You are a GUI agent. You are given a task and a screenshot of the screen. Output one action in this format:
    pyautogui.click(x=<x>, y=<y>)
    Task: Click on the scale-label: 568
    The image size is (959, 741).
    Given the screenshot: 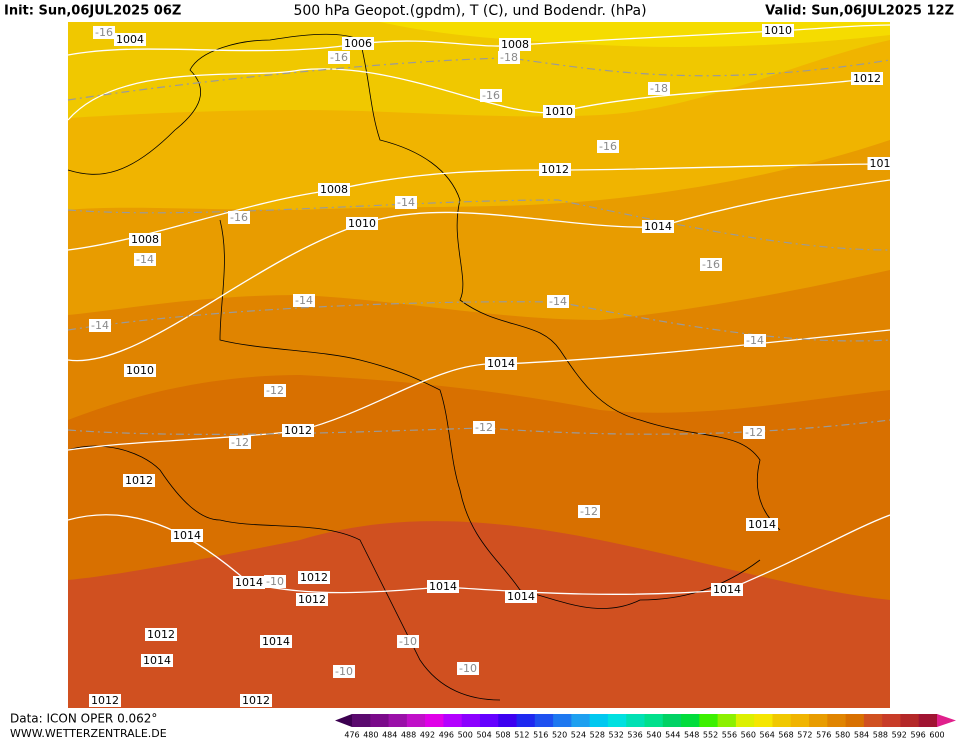 What is the action you would take?
    pyautogui.click(x=785, y=735)
    